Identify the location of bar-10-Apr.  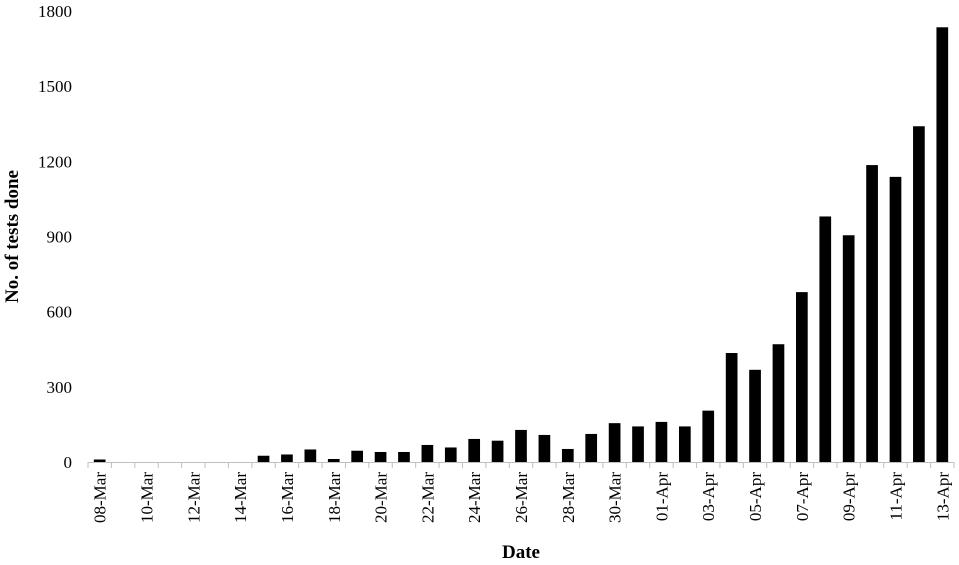
(872, 313).